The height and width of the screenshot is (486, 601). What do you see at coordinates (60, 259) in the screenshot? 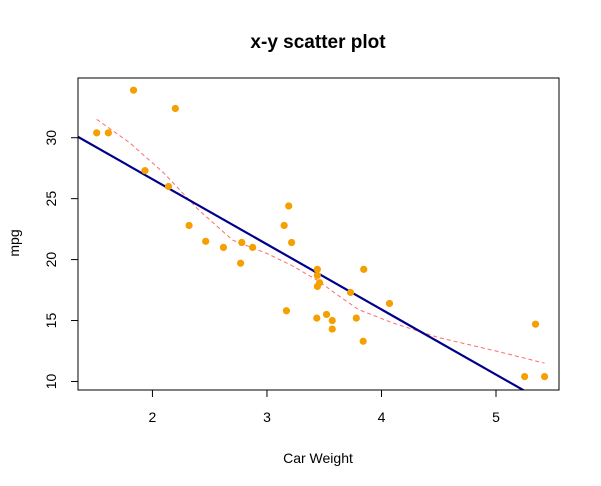
I see `y-axis-ticks: 10 15 20 25 30` at bounding box center [60, 259].